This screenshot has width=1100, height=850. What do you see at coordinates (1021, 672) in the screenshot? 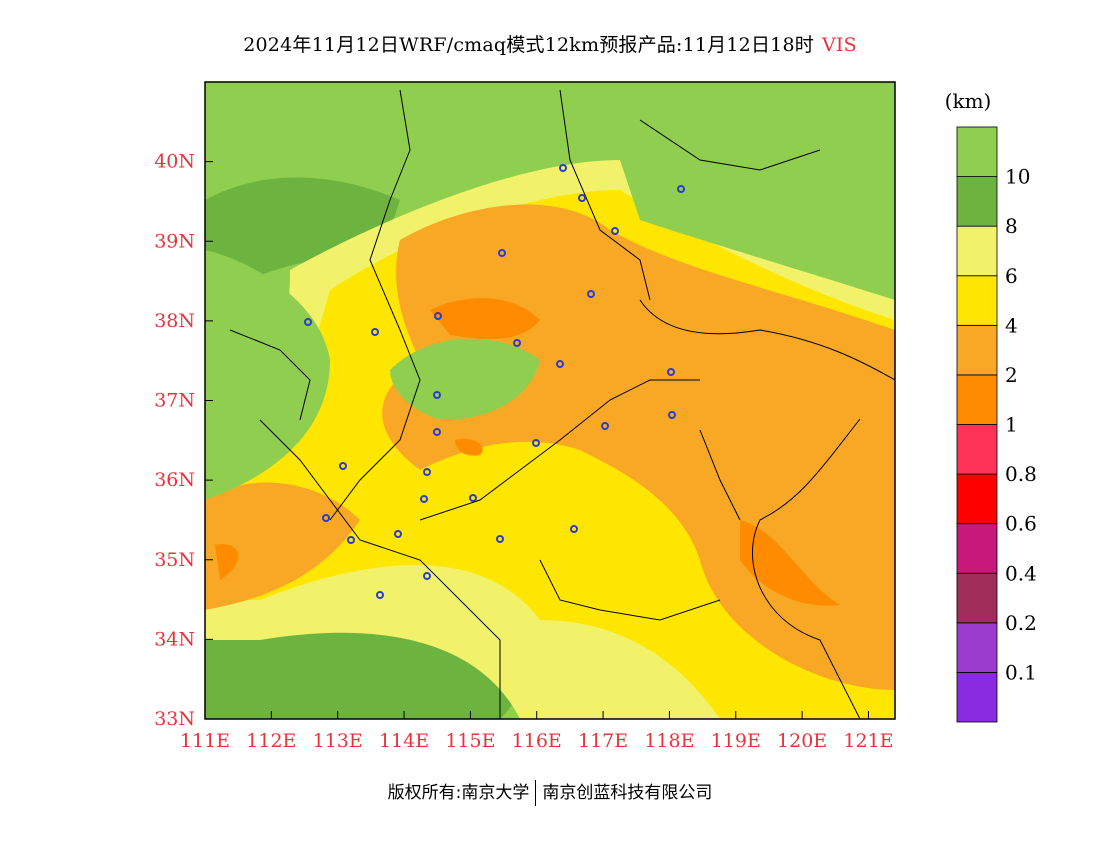
I see `colorbar-label: 0.1` at bounding box center [1021, 672].